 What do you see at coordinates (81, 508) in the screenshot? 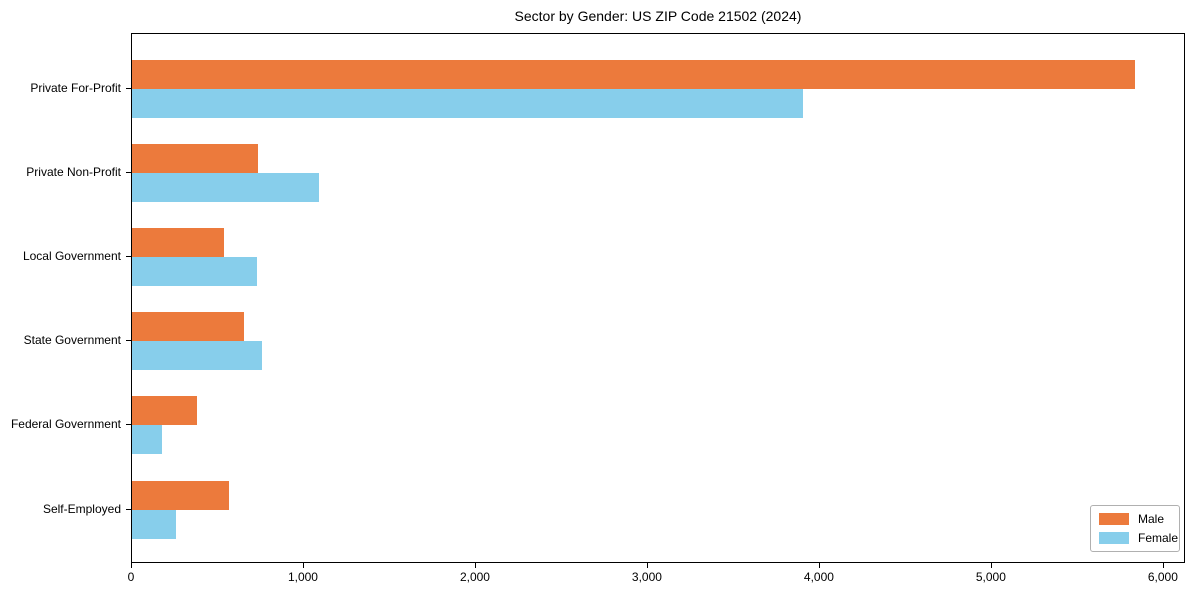
I see `y-tick-label-self-employed: Self-Employed` at bounding box center [81, 508].